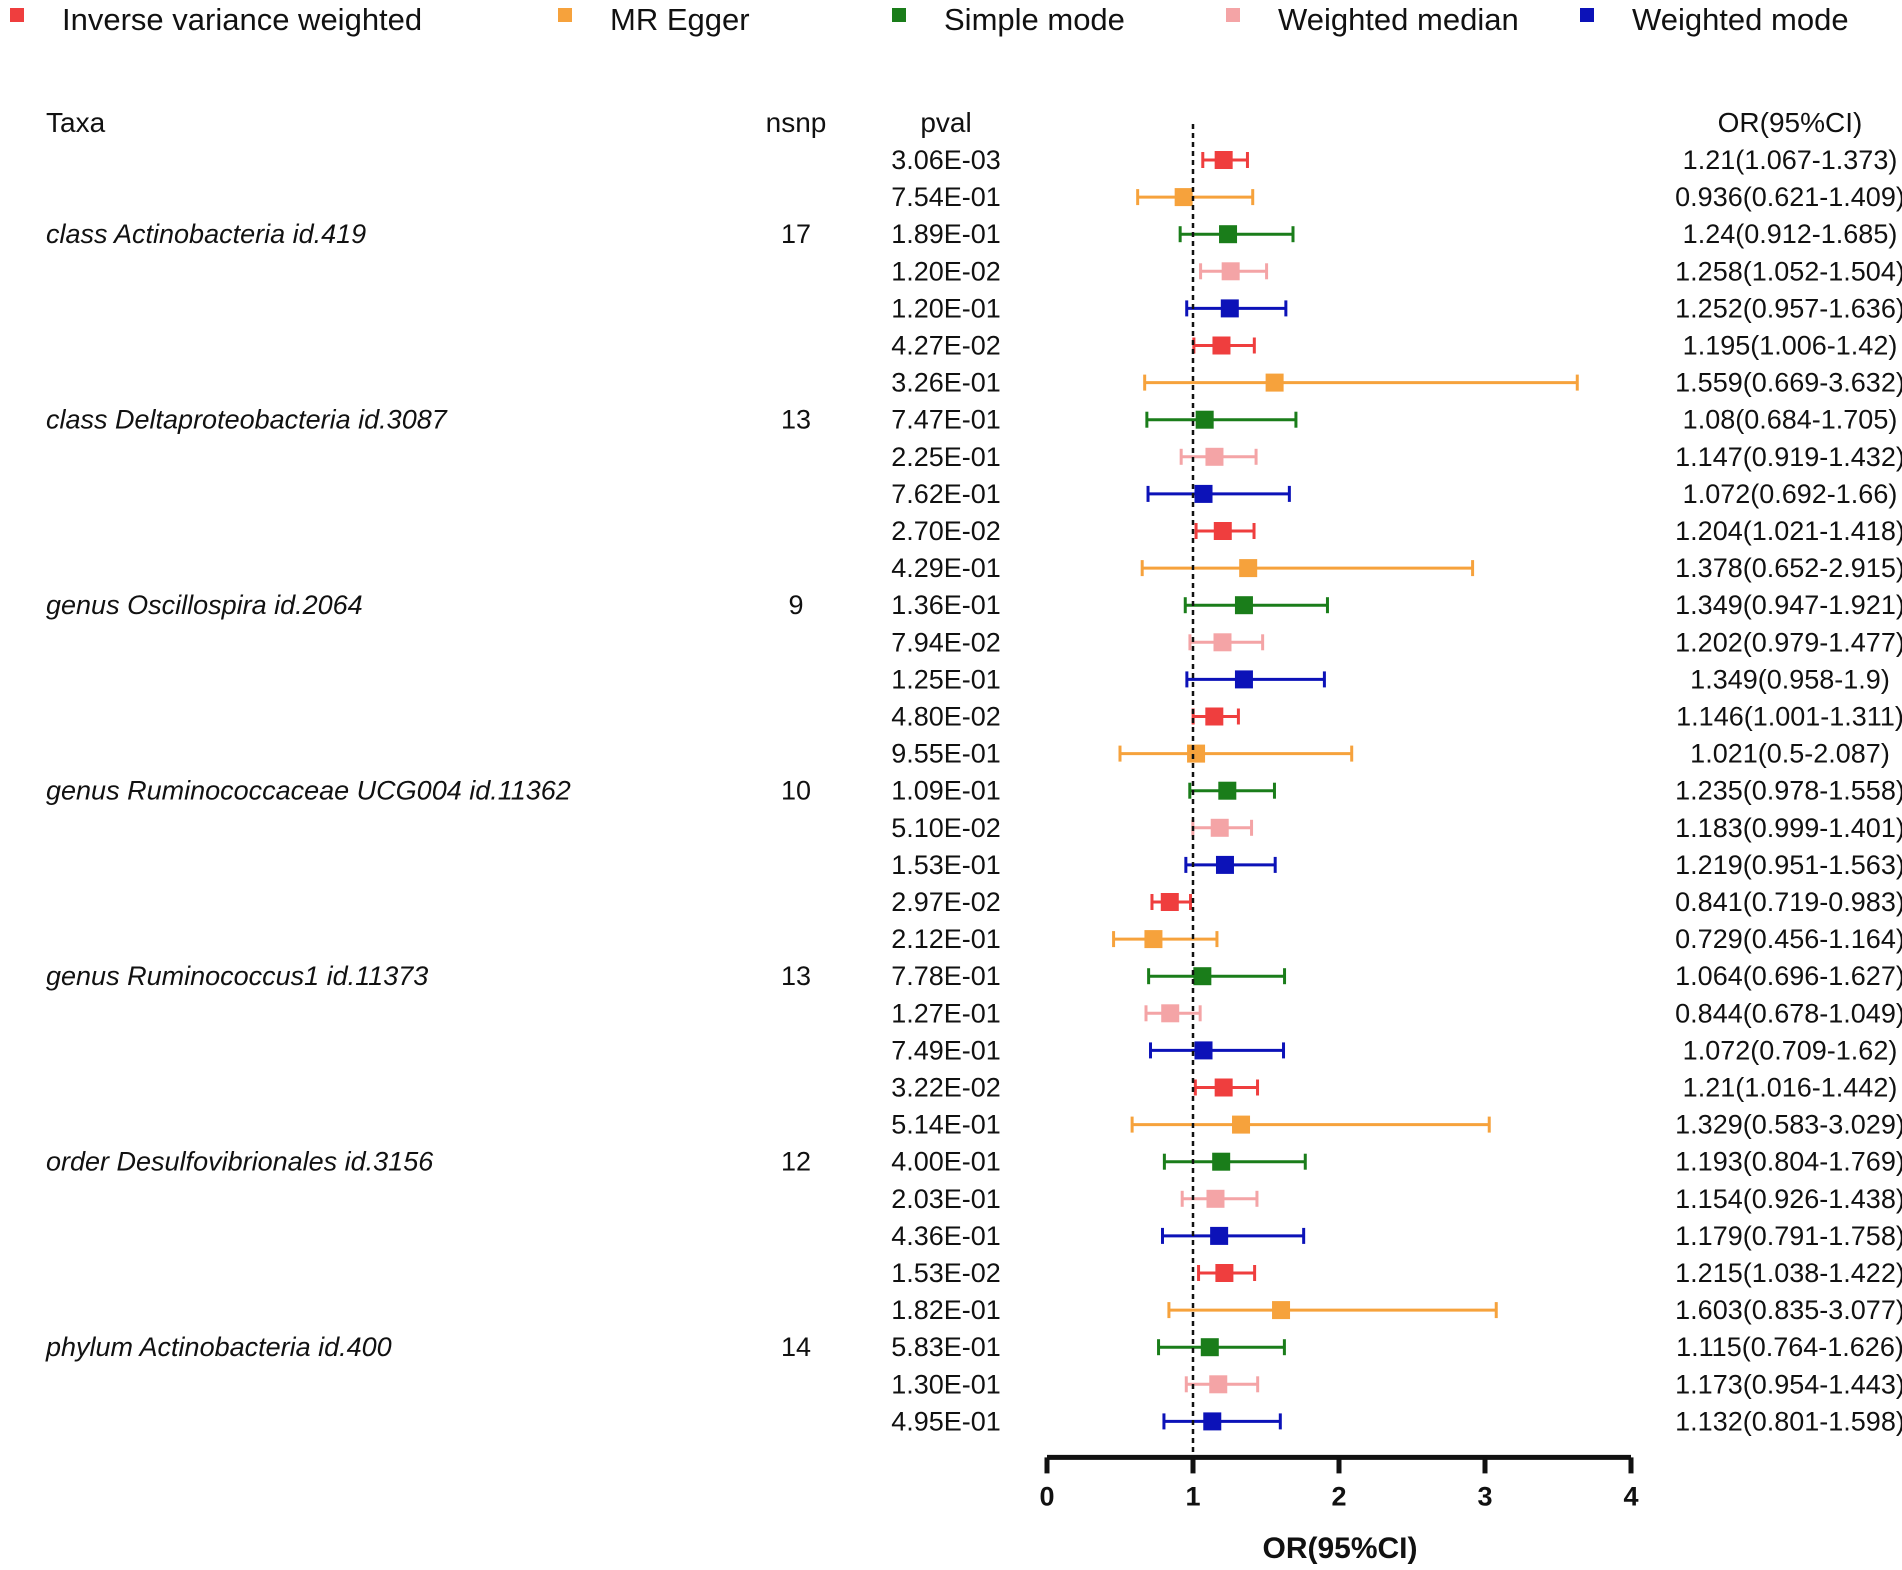  Describe the element at coordinates (1788, 308) in the screenshot. I see `or-ci-value: 1.252(0.957-1.636)` at that location.